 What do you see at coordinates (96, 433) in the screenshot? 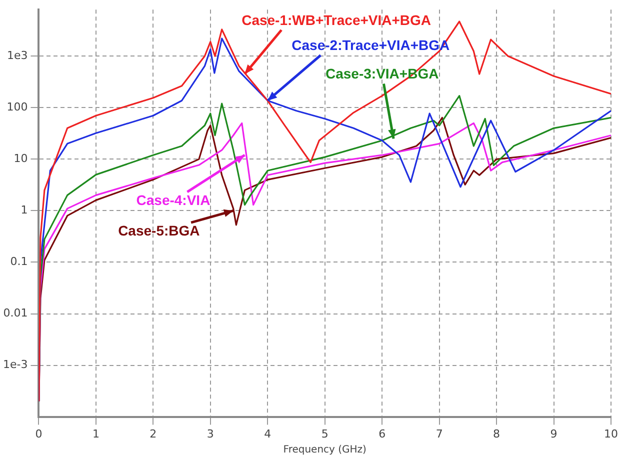
I see `x-tick-label: 1` at bounding box center [96, 433].